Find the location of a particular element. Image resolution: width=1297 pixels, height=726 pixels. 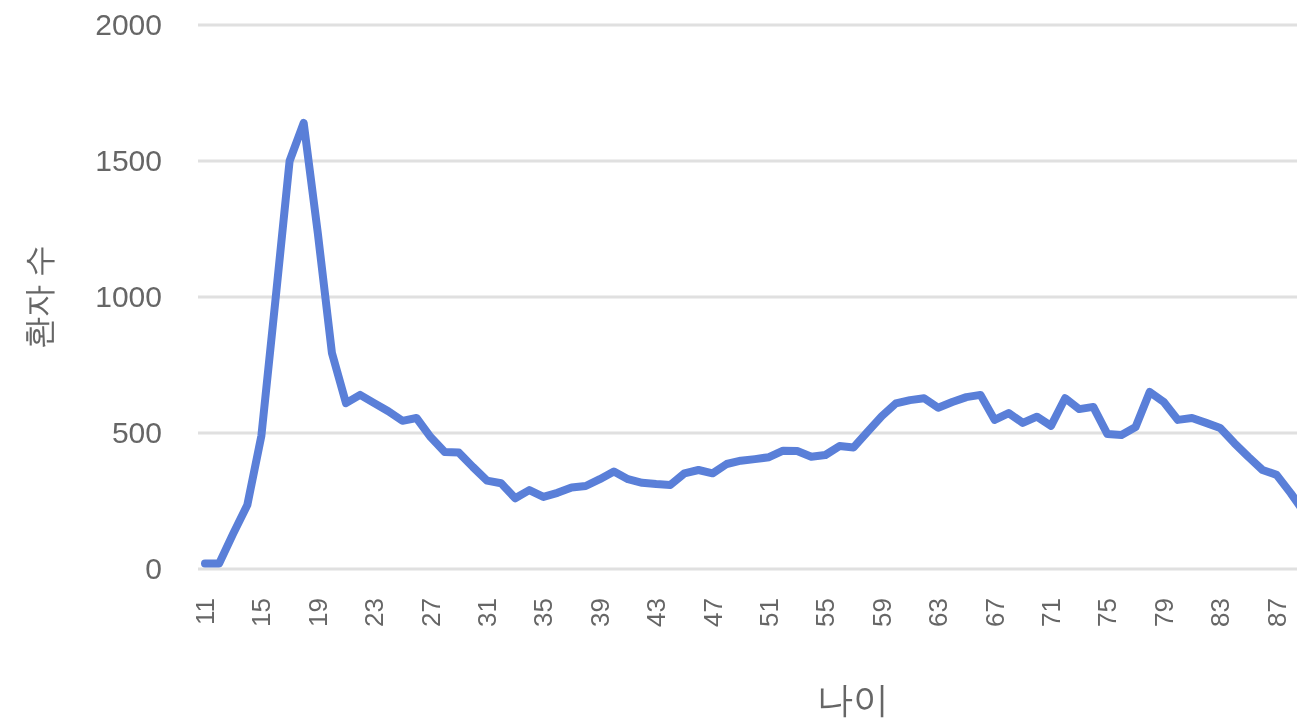

x-tick-label: 67 is located at coordinates (994, 612).